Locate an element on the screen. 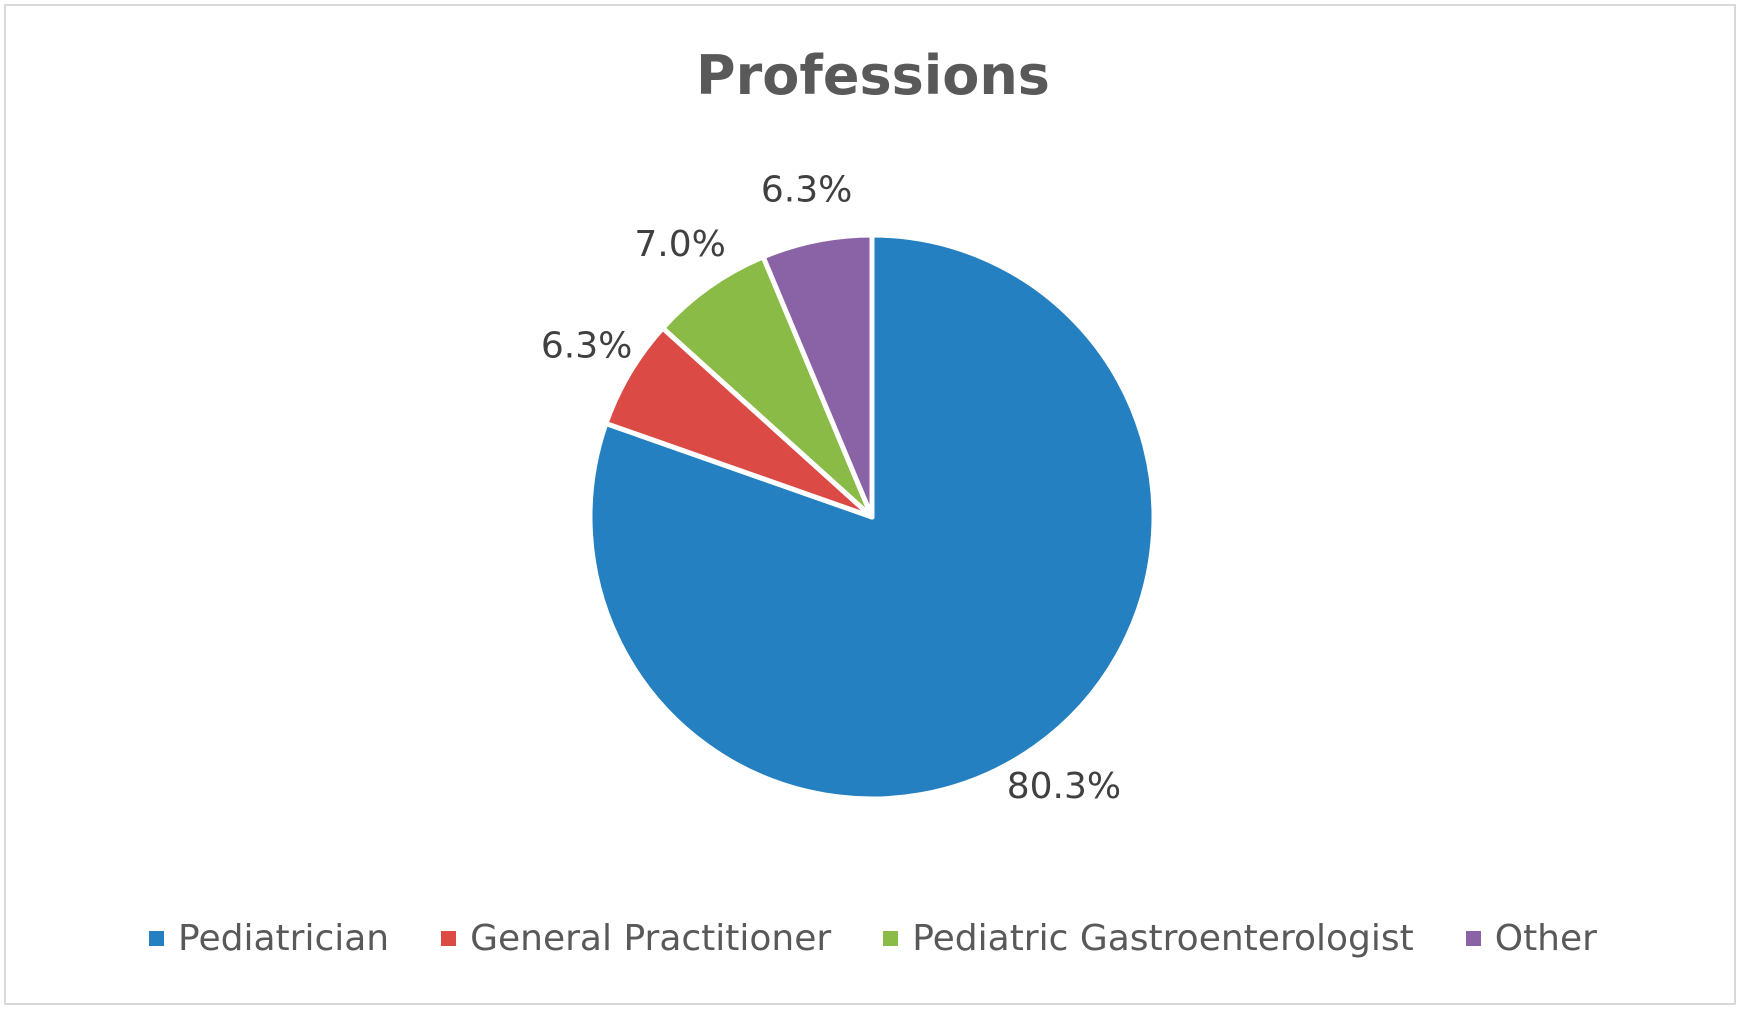 The width and height of the screenshot is (1746, 1015). legend-label-2: Pediatric Gastroenterologist is located at coordinates (1163, 938).